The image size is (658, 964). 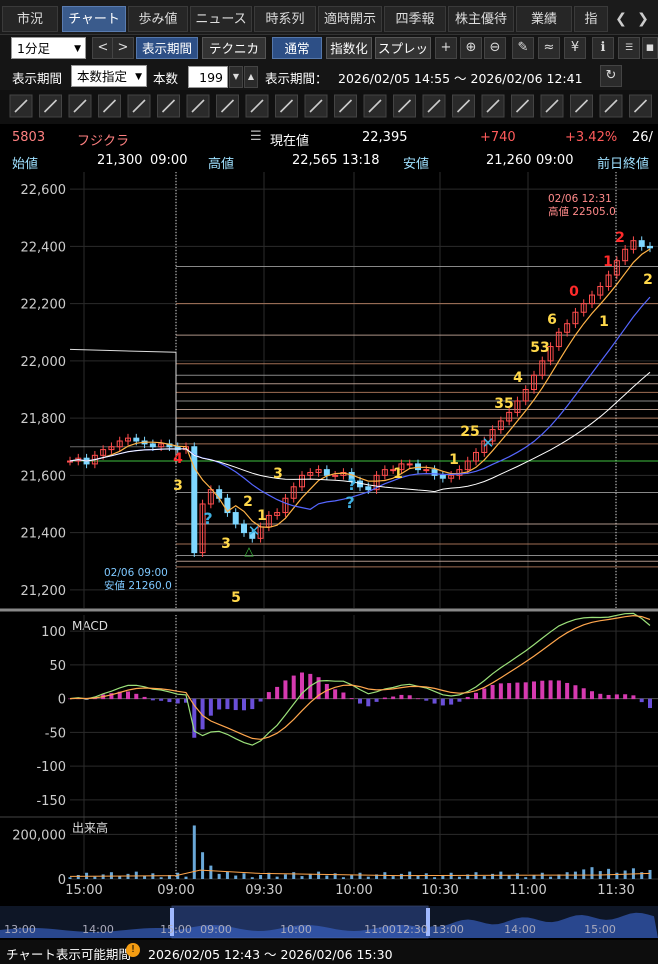 I want to click on more-icon: ▪, so click(x=650, y=48).